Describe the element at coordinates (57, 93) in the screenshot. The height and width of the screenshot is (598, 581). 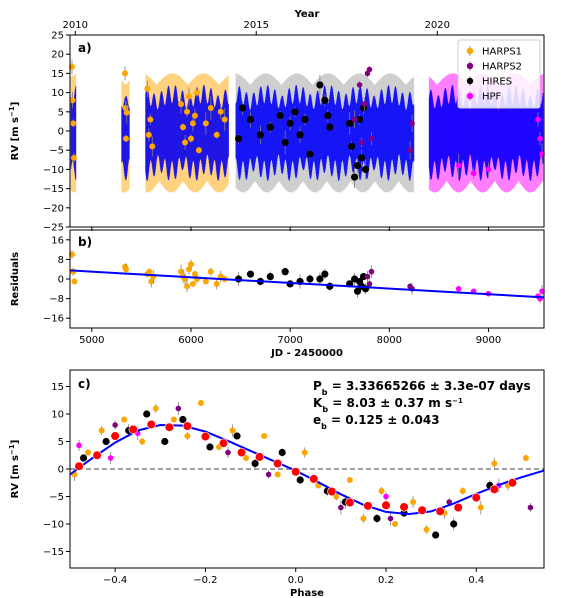
I see `panel-a-y-tick-label: 10` at that location.